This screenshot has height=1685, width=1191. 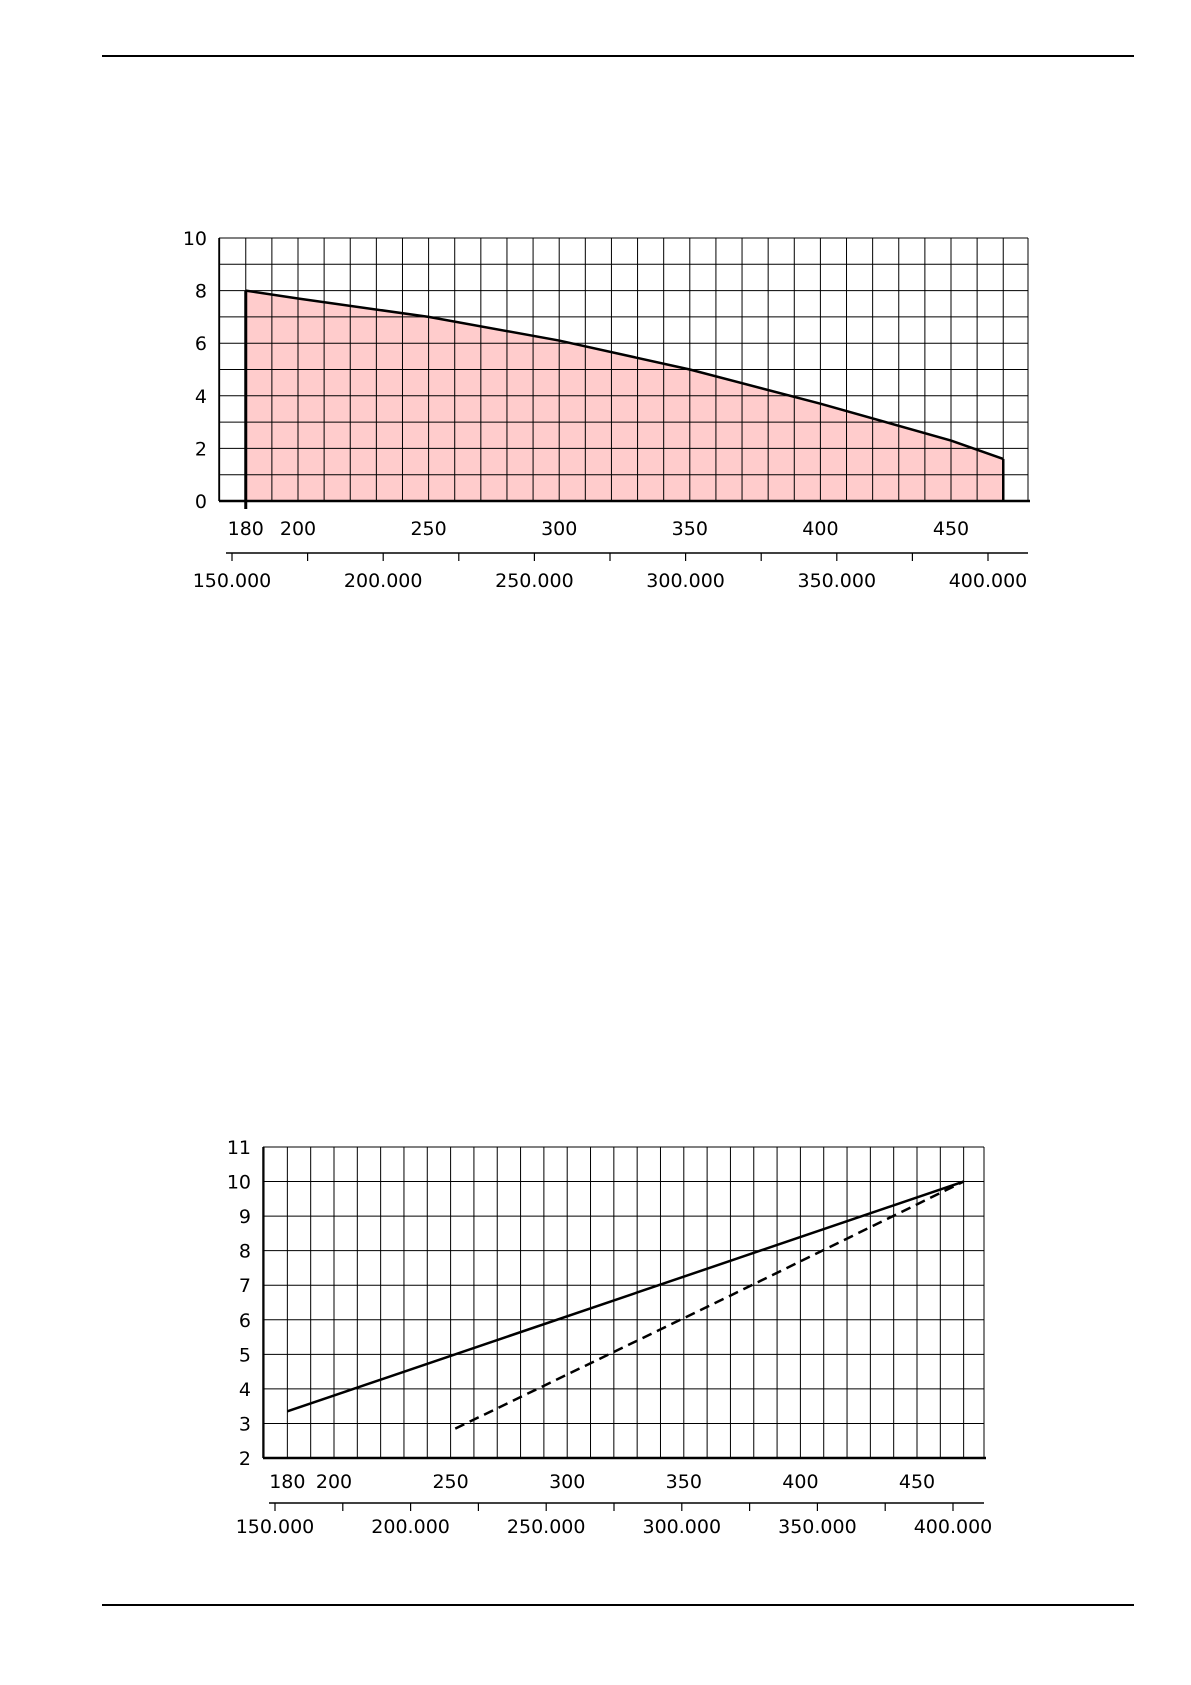 I want to click on top-rule, so click(x=618, y=56).